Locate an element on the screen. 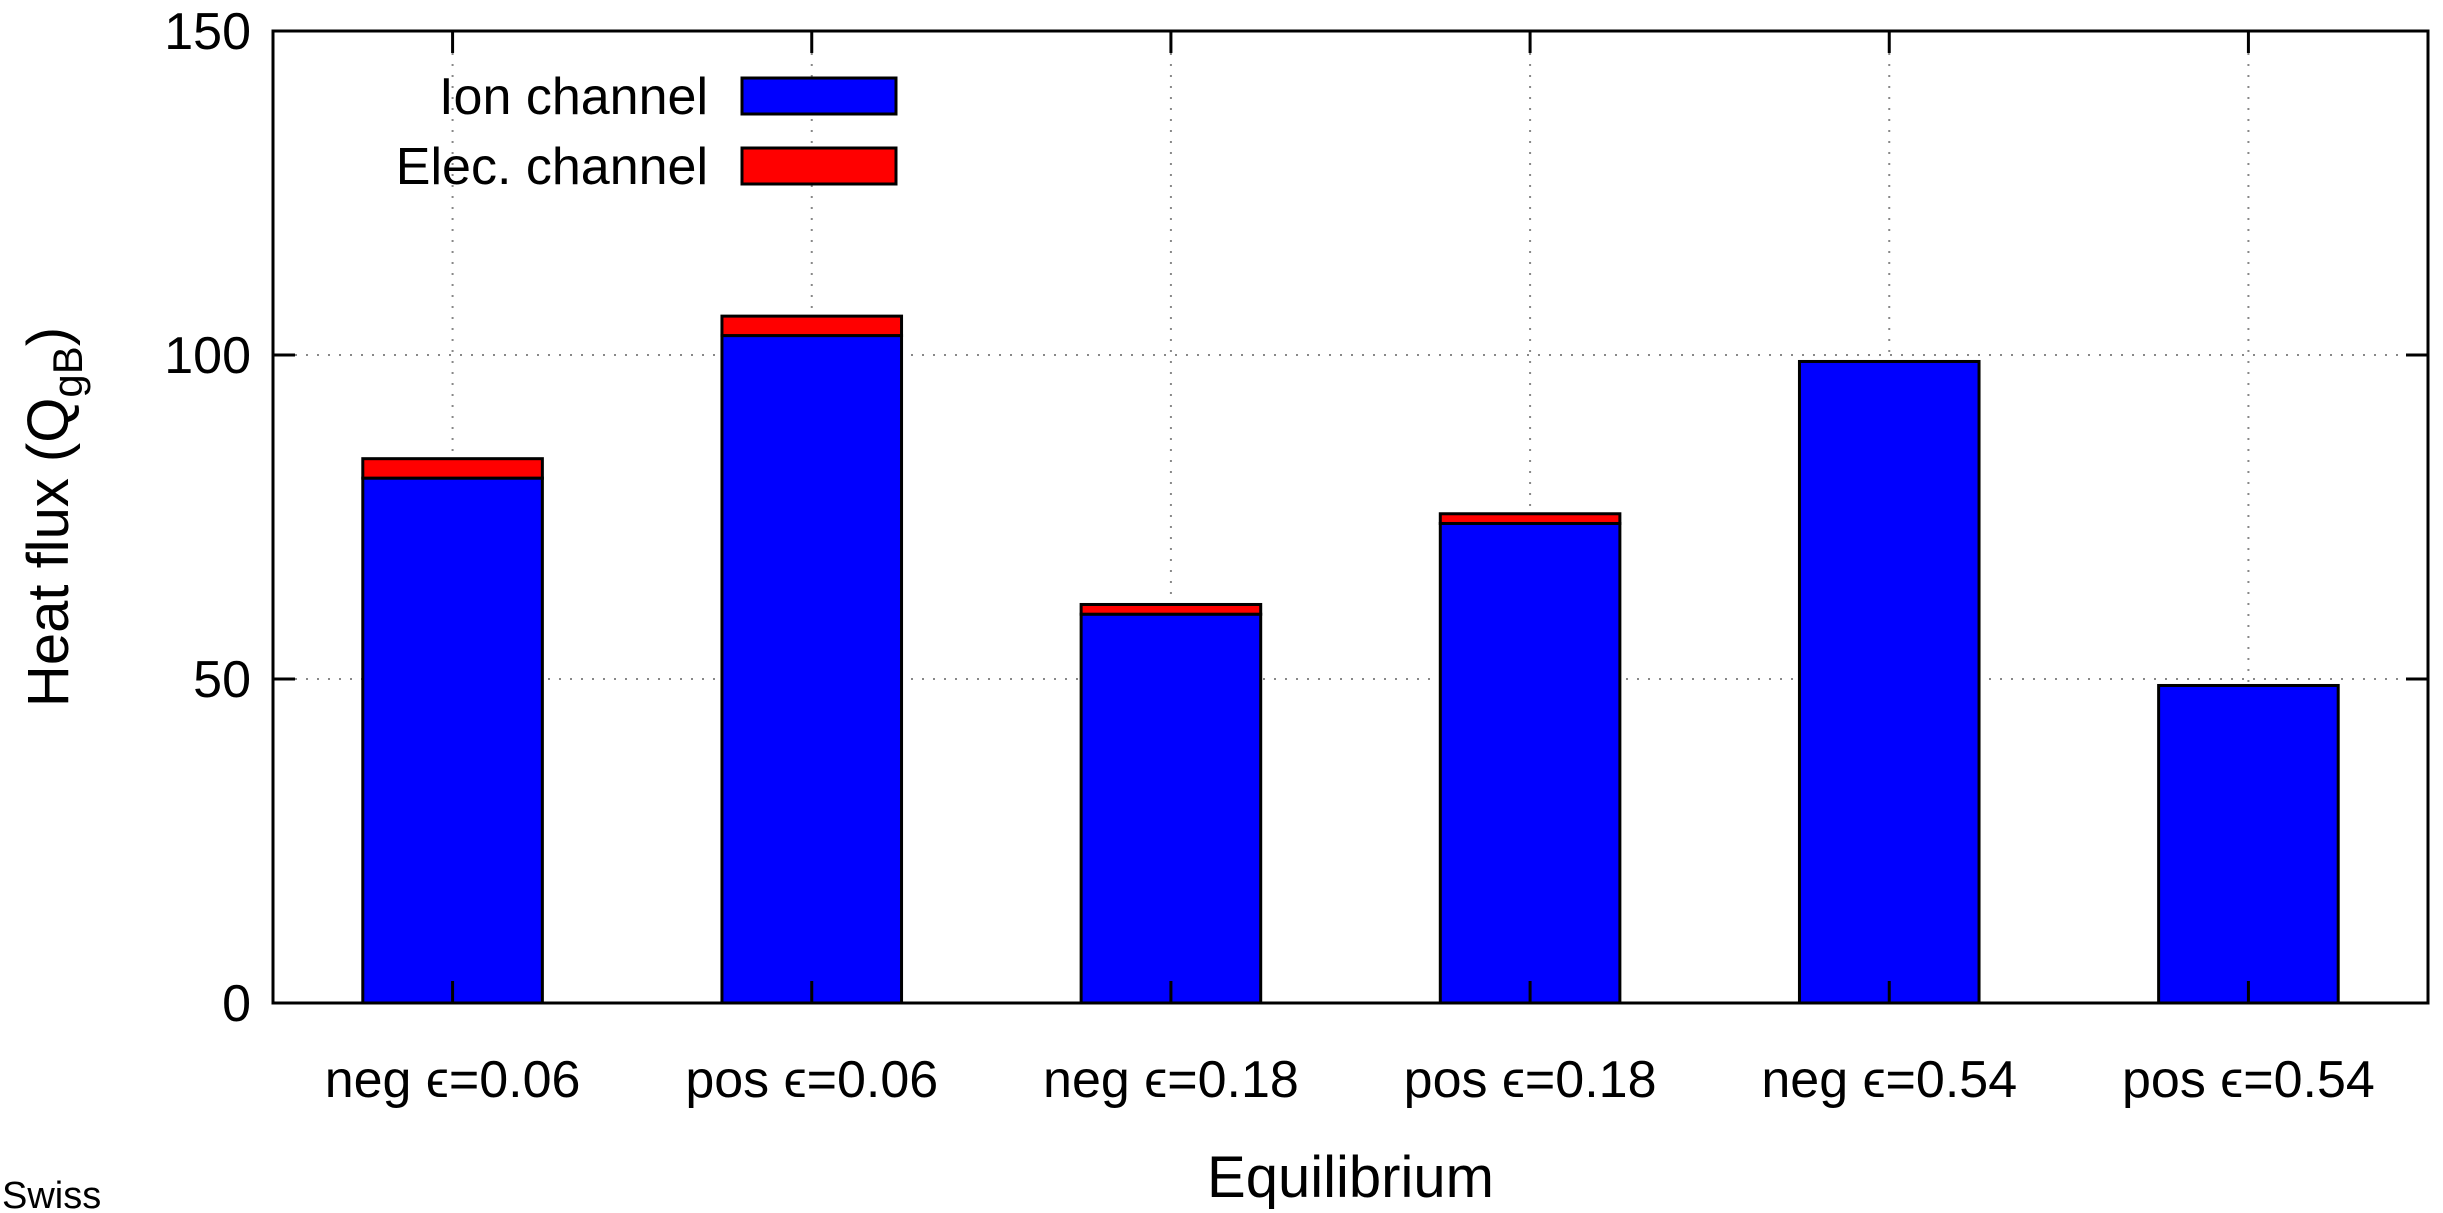 The width and height of the screenshot is (2443, 1213). x-category-label: neg ϵ=0.18 is located at coordinates (1171, 1080).